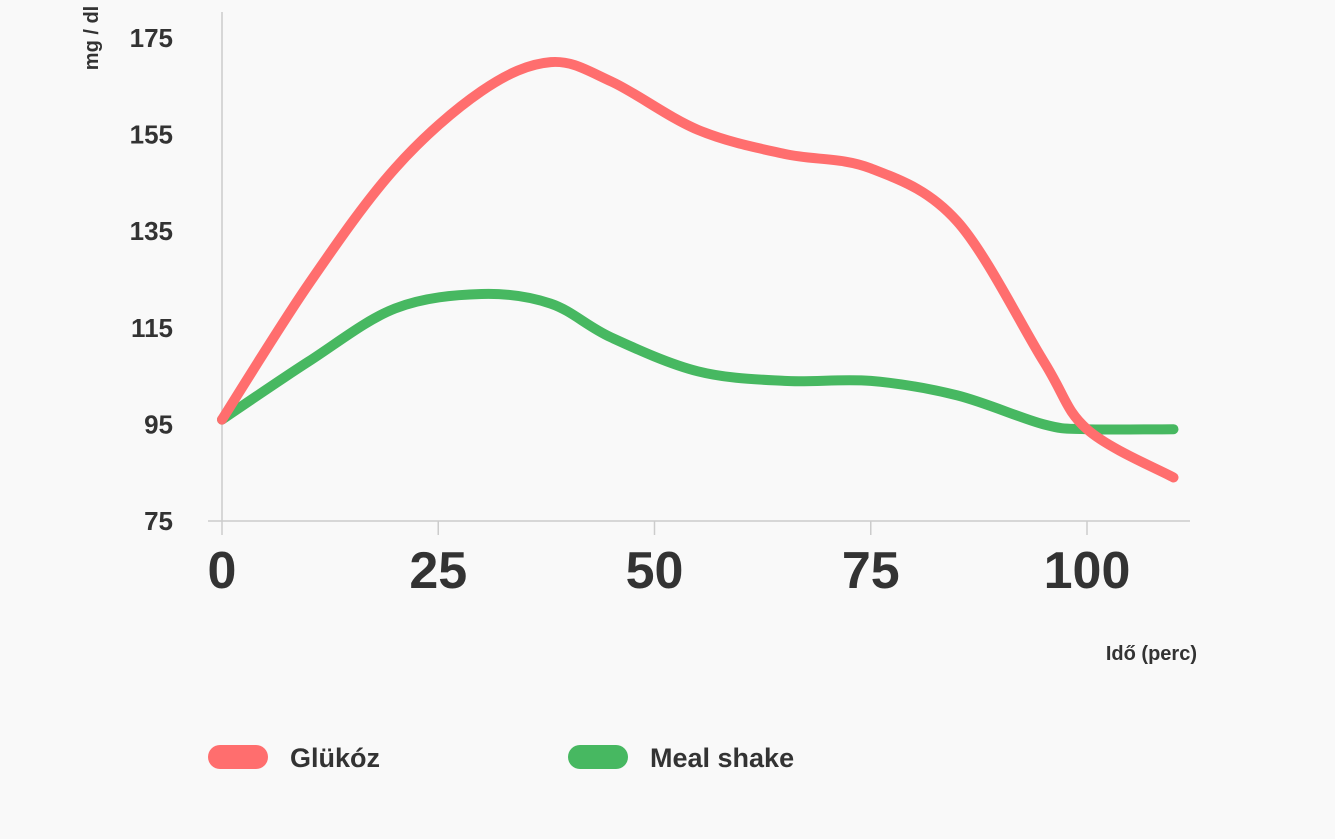  I want to click on series-line-meal-shake, so click(698, 361).